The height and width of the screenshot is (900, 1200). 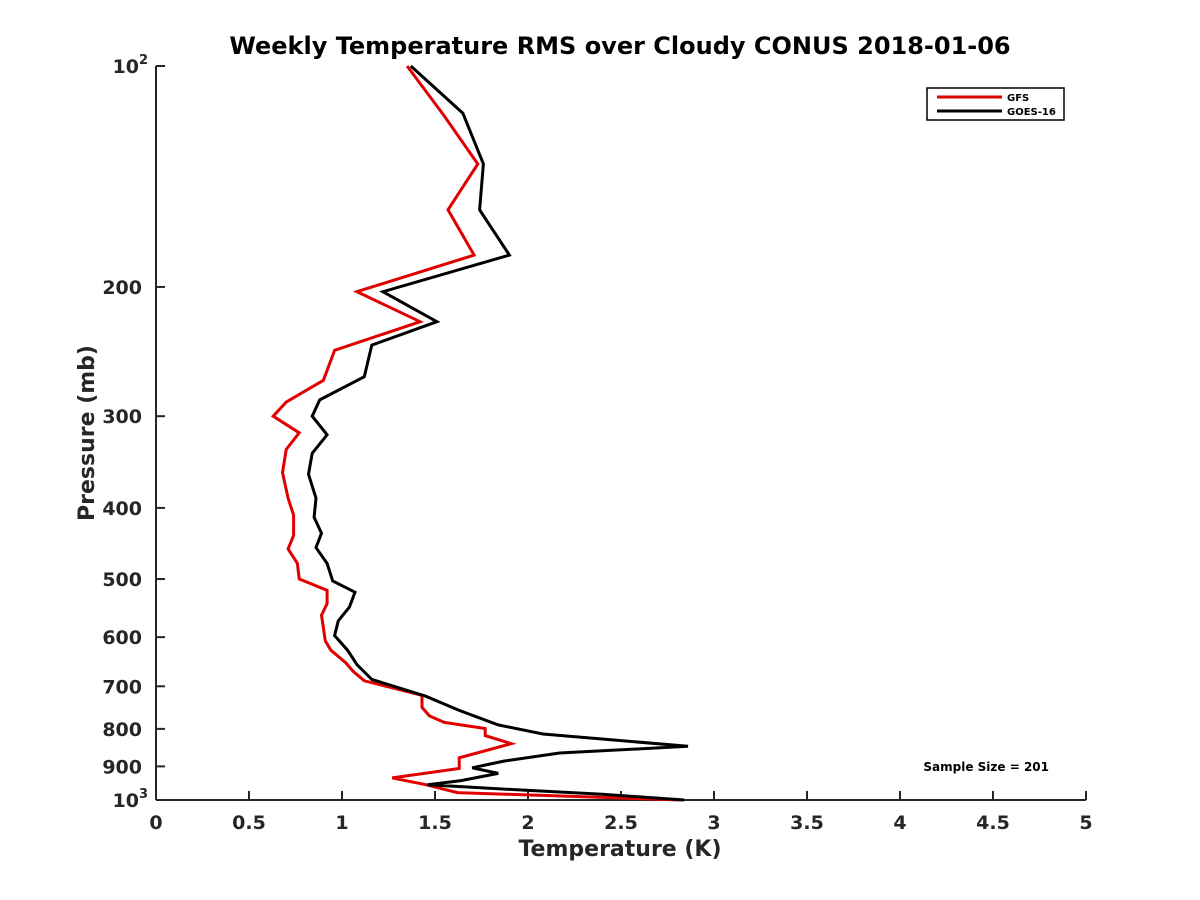 I want to click on x-tick-label: 1.5, so click(x=435, y=823).